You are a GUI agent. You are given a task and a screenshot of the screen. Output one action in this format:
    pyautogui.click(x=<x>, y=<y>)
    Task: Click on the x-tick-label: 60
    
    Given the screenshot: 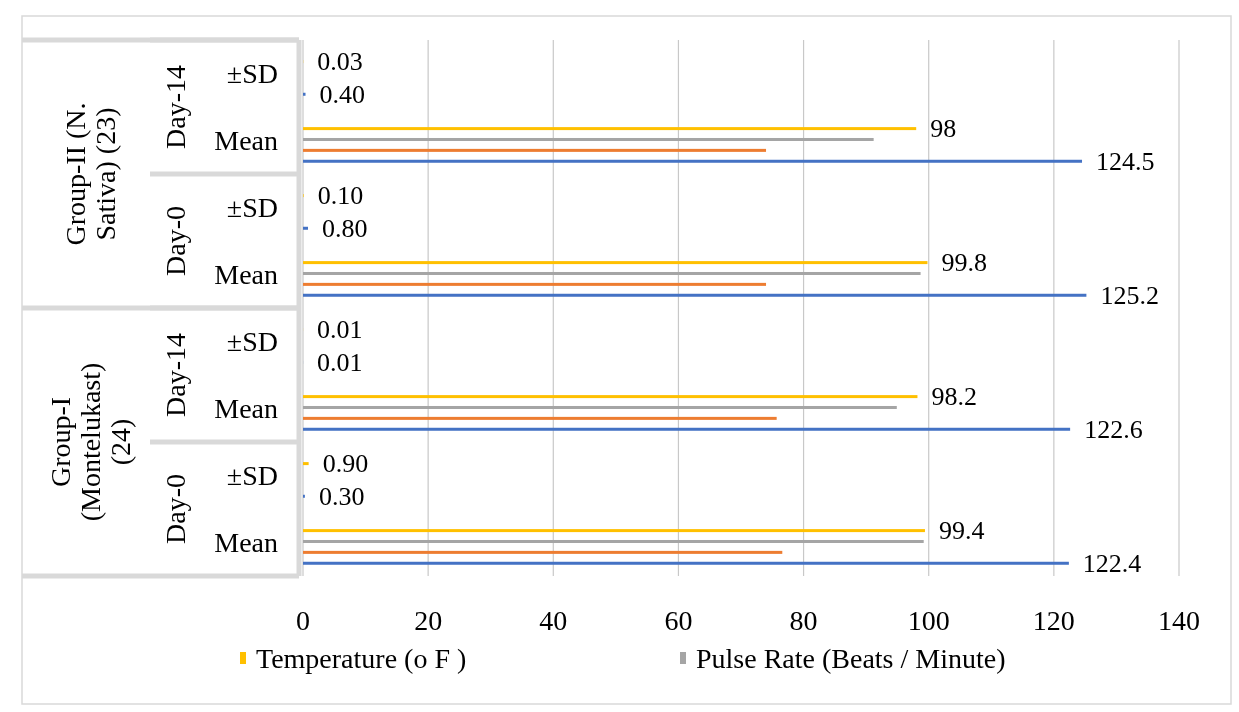 What is the action you would take?
    pyautogui.click(x=678, y=620)
    